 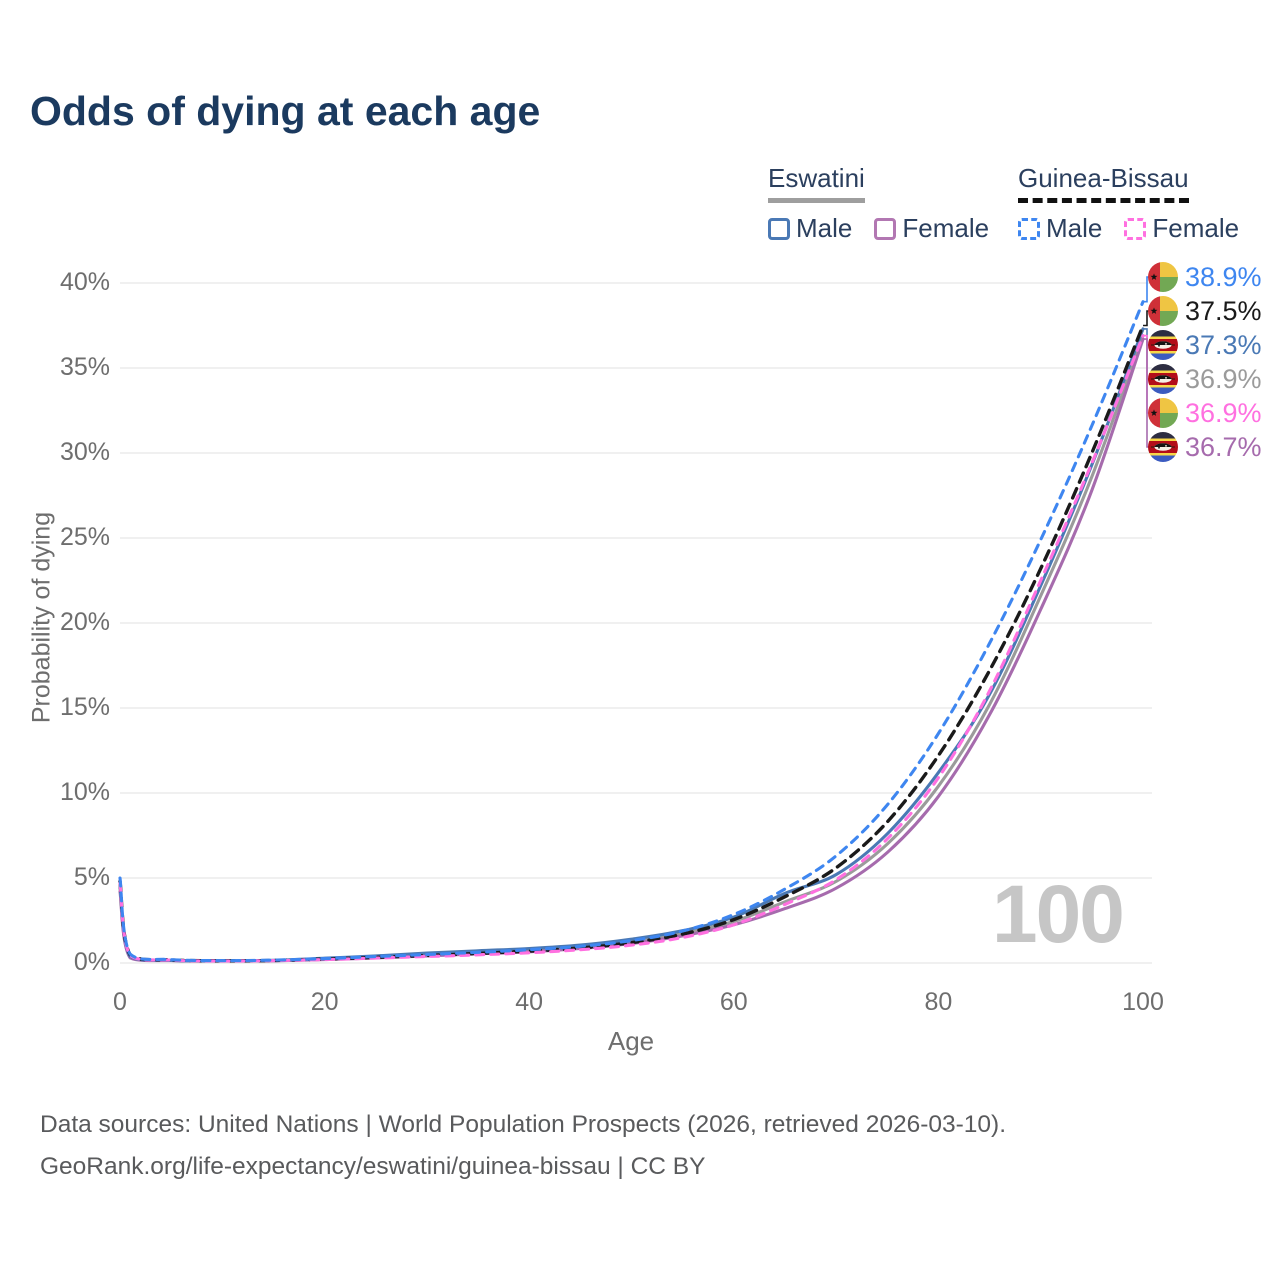 I want to click on legend-item-eswatini-male: Male, so click(x=810, y=228).